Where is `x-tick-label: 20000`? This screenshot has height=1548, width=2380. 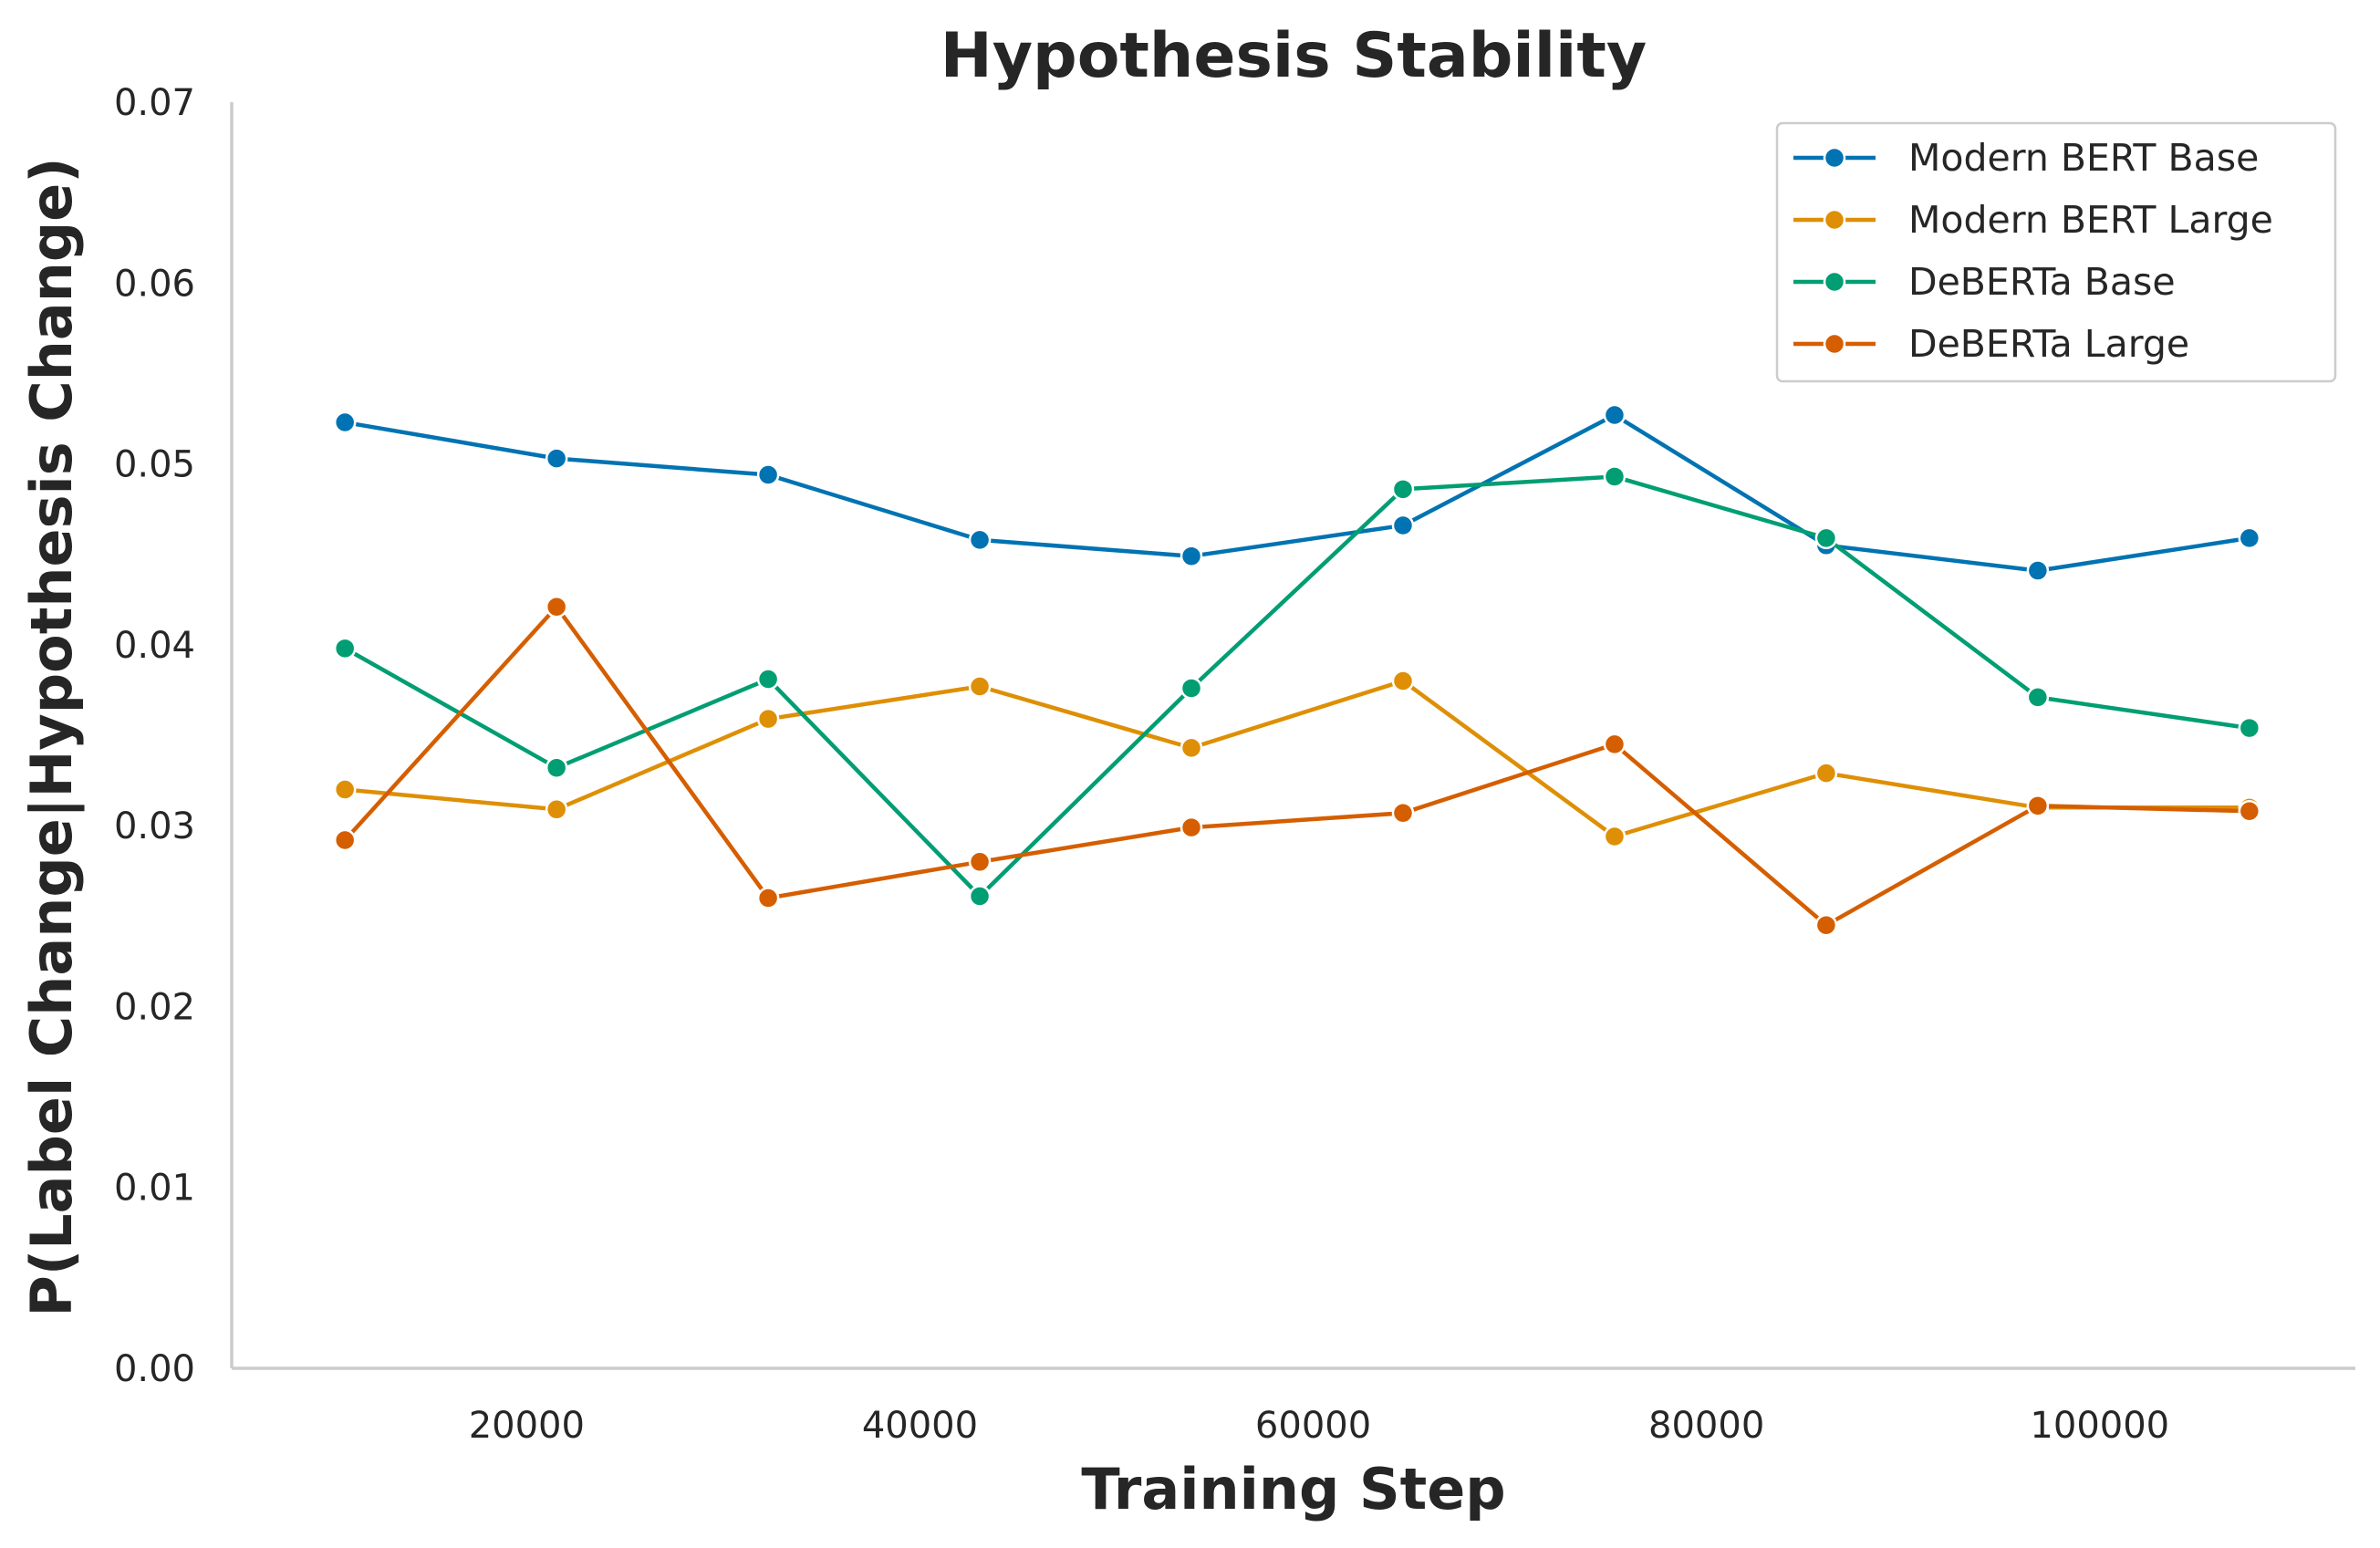
x-tick-label: 20000 is located at coordinates (527, 1426).